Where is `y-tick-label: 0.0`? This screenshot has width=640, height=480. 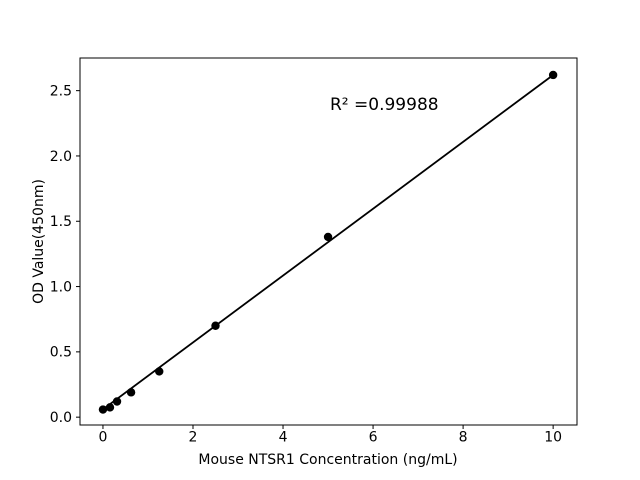
y-tick-label: 0.0 is located at coordinates (61, 418).